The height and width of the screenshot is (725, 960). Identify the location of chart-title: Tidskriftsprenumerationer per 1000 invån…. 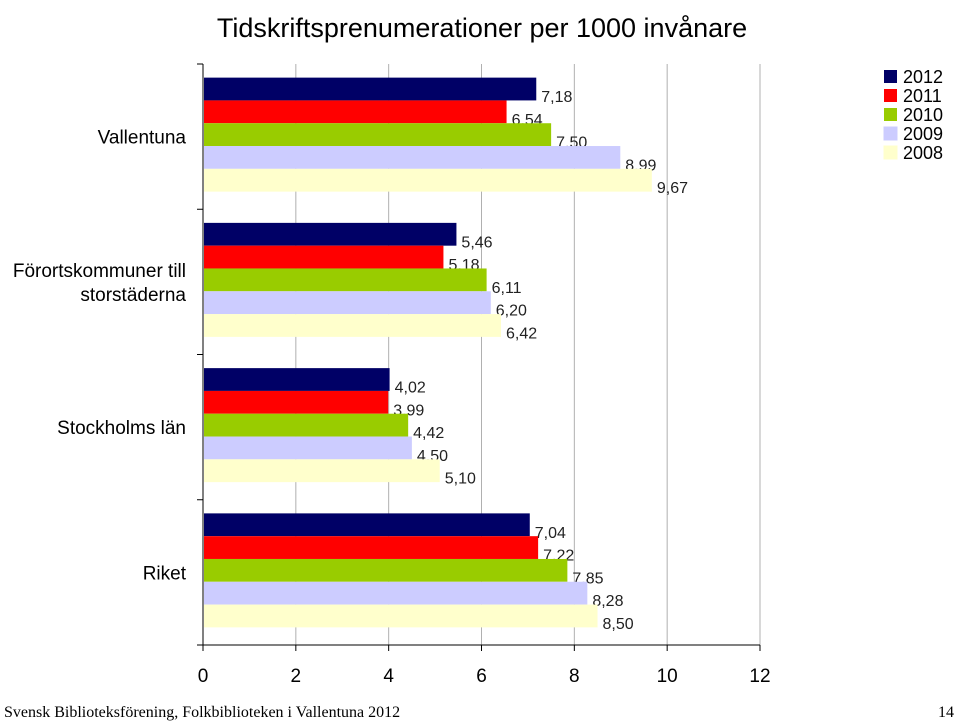
(482, 28).